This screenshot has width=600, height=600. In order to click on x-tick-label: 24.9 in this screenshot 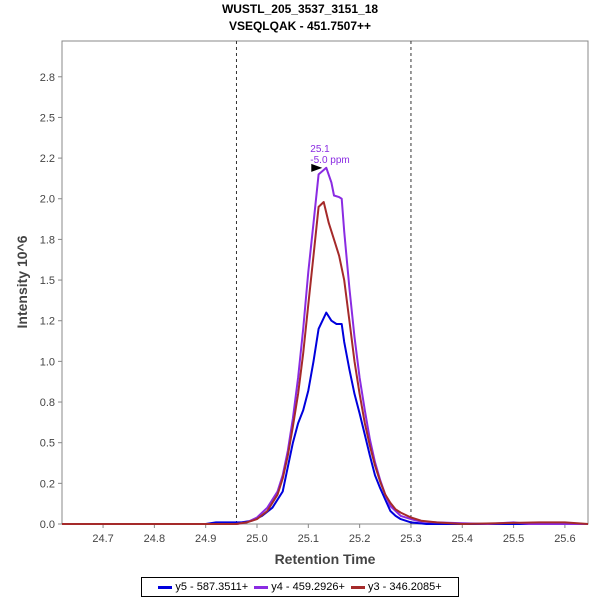, I will do `click(205, 539)`.